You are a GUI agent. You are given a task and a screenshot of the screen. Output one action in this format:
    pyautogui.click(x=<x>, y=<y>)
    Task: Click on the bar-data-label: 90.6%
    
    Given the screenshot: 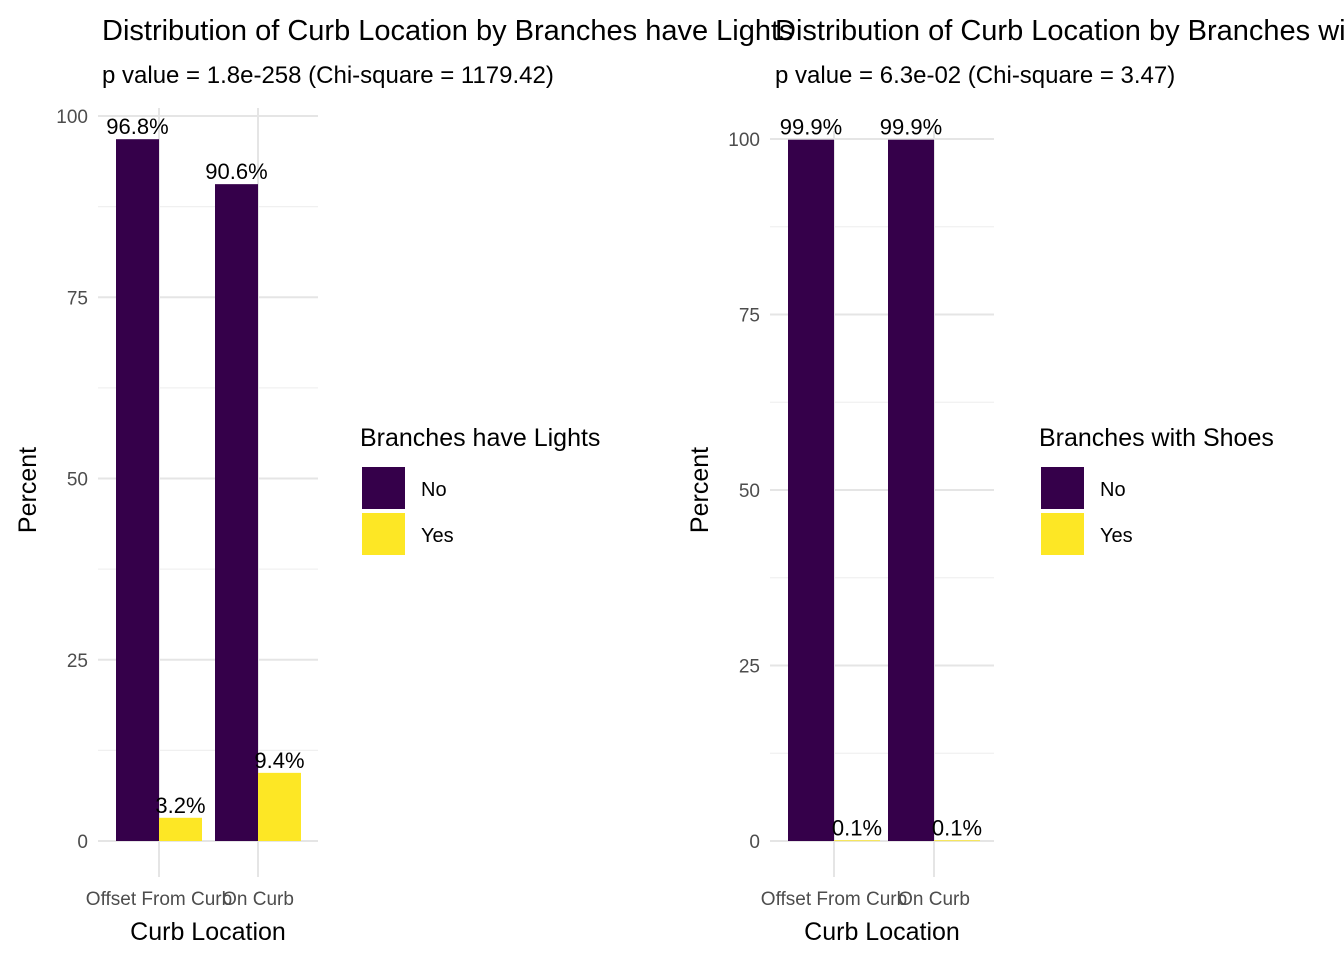 What is the action you would take?
    pyautogui.click(x=236, y=171)
    